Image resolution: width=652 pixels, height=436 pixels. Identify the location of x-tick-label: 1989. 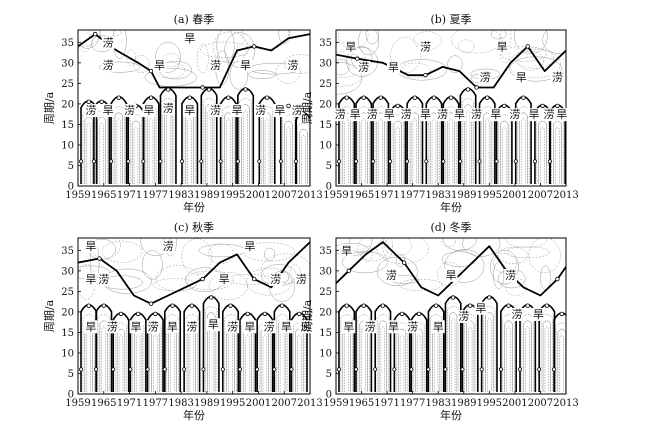
(463, 403).